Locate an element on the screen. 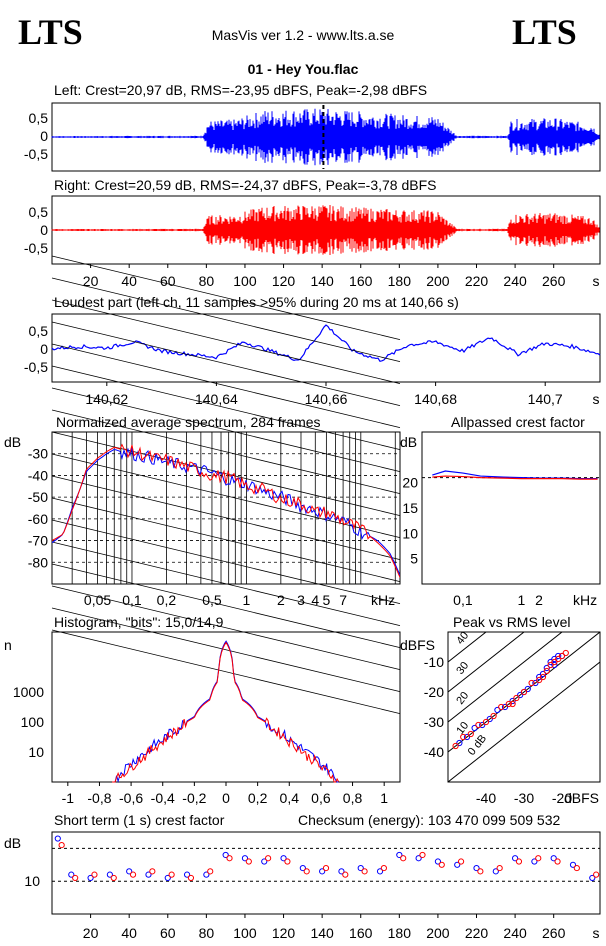 The width and height of the screenshot is (606, 946). spectrum-ytick: -40 is located at coordinates (38, 475).